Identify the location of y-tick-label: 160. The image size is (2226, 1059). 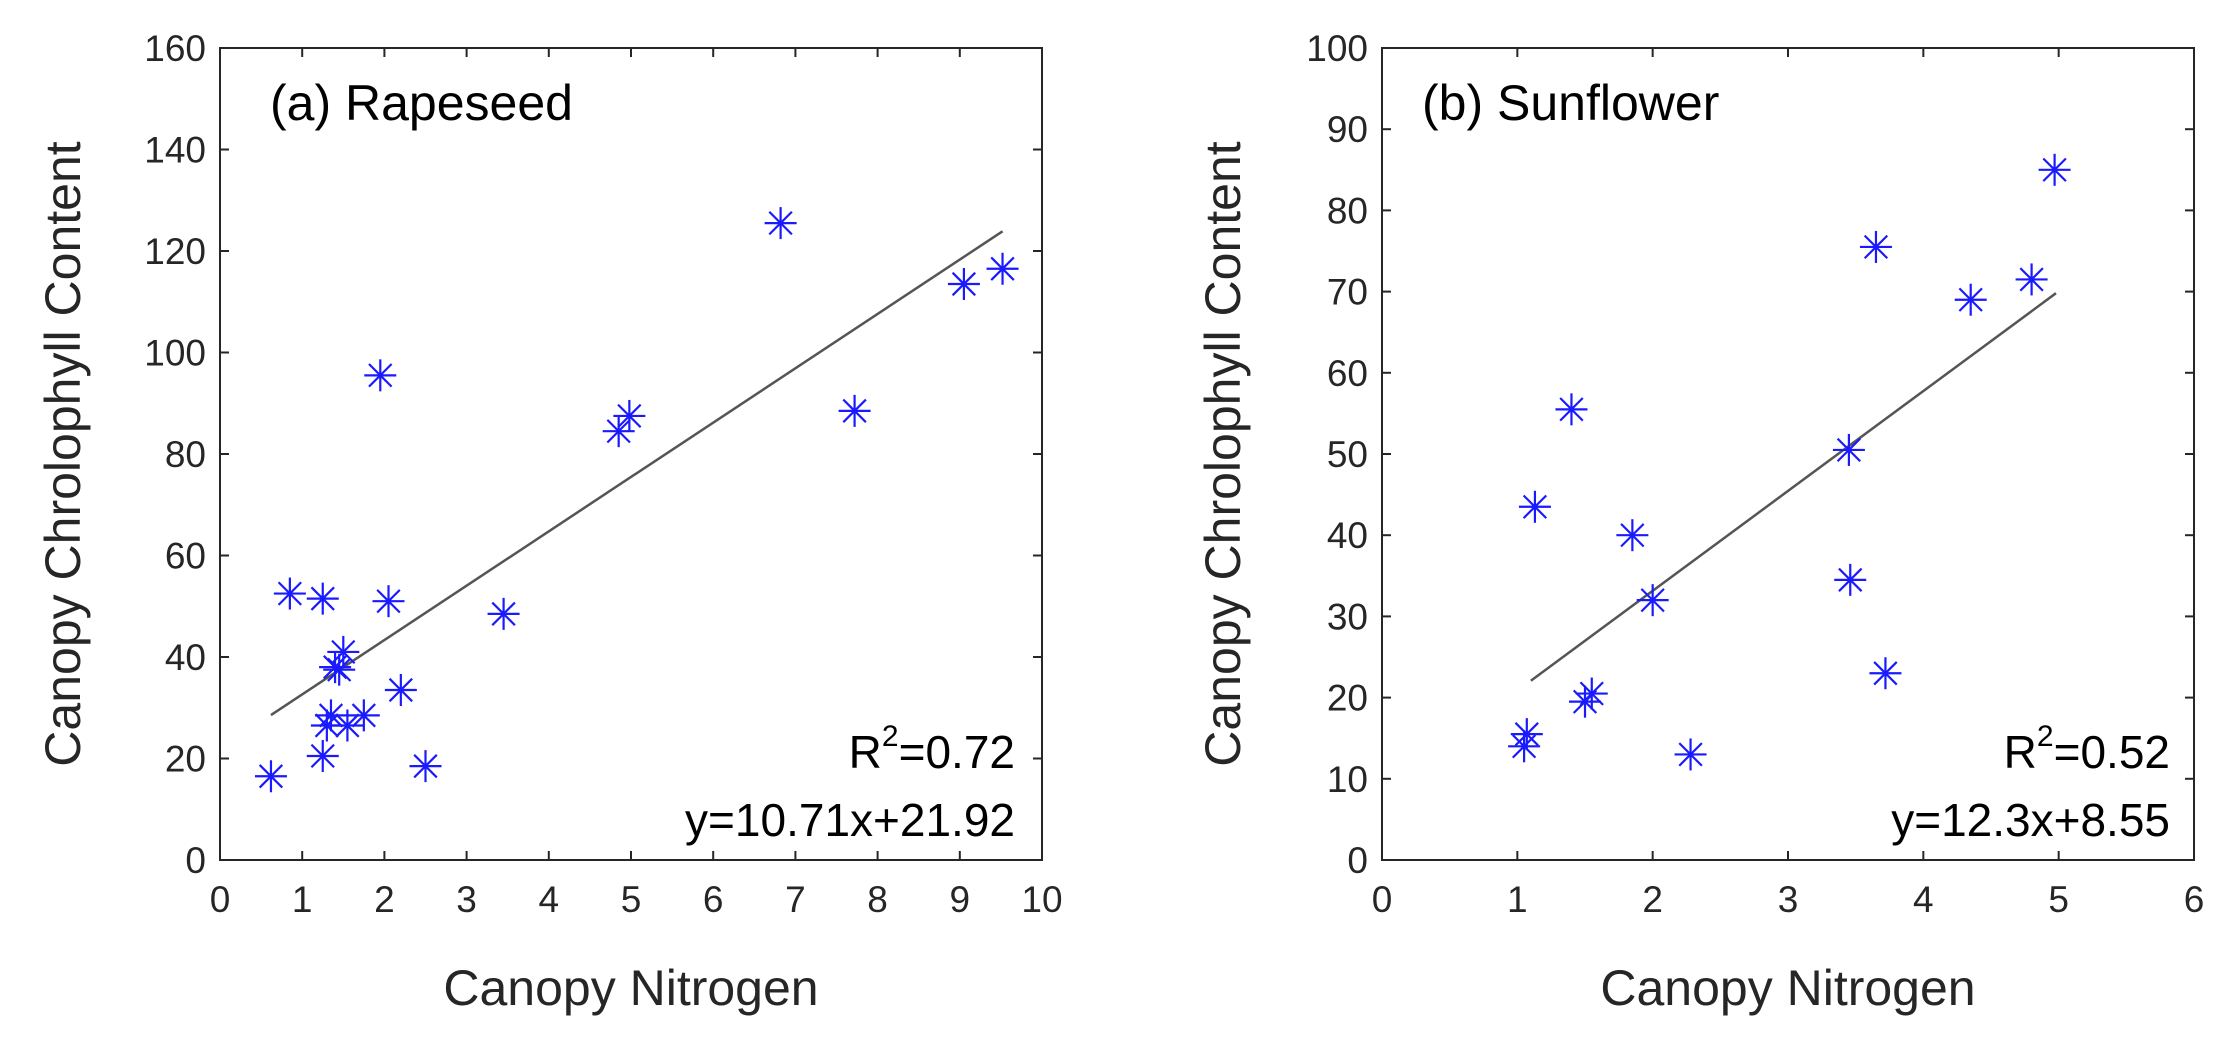
(175, 48).